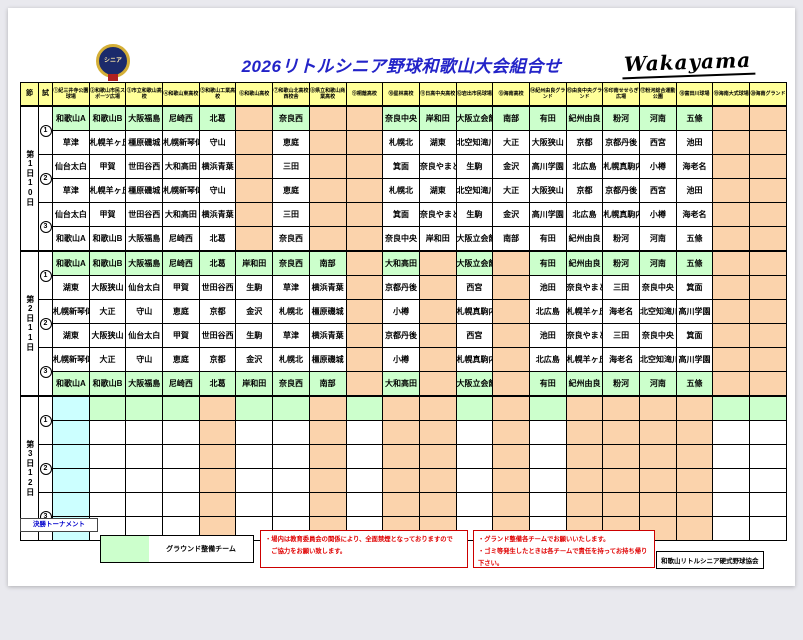 This screenshot has height=640, width=803. What do you see at coordinates (177, 549) in the screenshot?
I see `ground-team-legend: グラウンド整備チーム` at bounding box center [177, 549].